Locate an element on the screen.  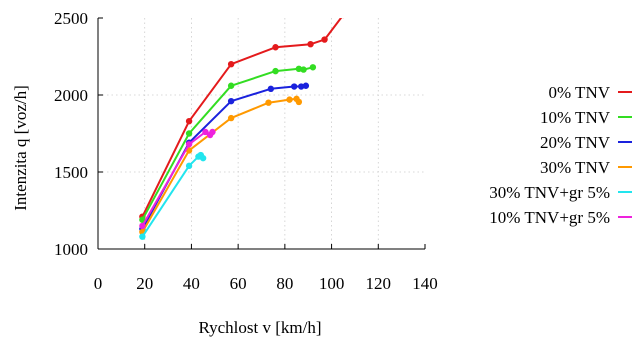
legend-label: 0% TNV is located at coordinates (579, 92).